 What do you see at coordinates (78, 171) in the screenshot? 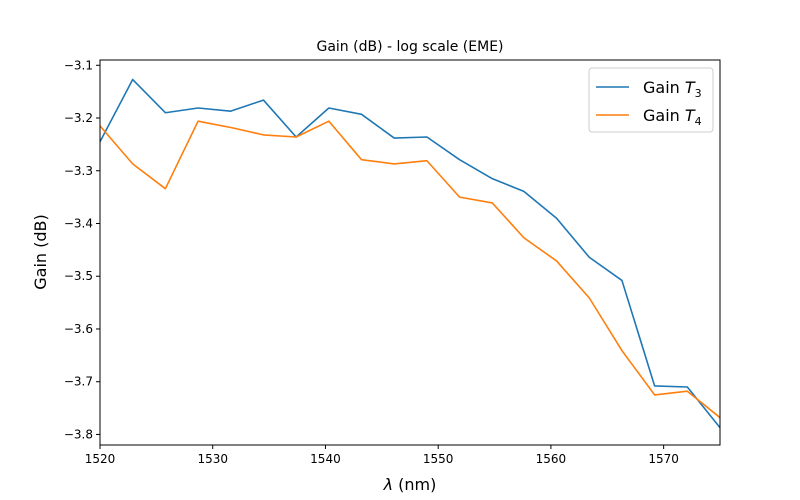
I see `y-tick-label: −3.3` at bounding box center [78, 171].